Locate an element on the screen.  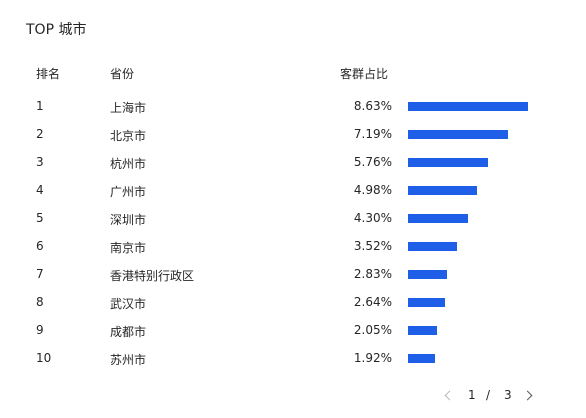
row-percent: 1.92% is located at coordinates (372, 358).